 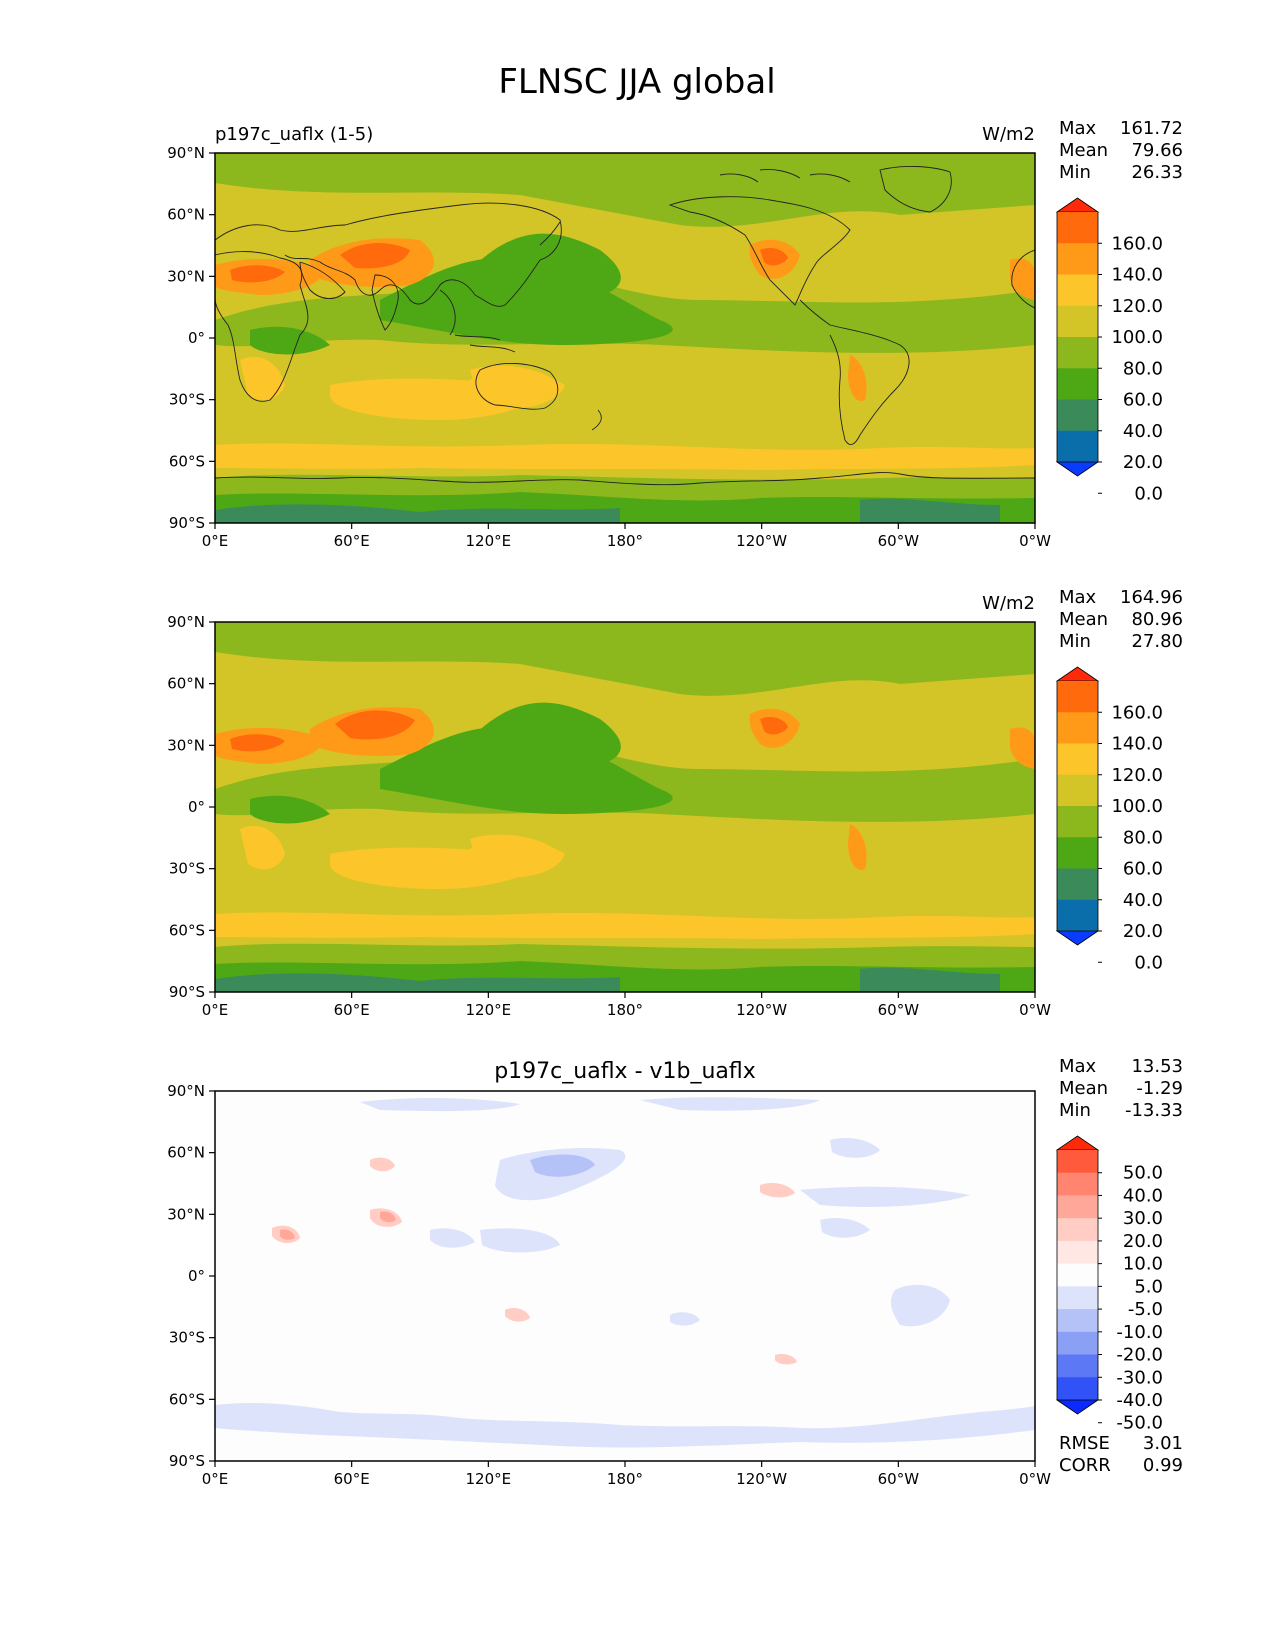 I want to click on colorbar-tick-label: -10.0, so click(x=1139, y=1332).